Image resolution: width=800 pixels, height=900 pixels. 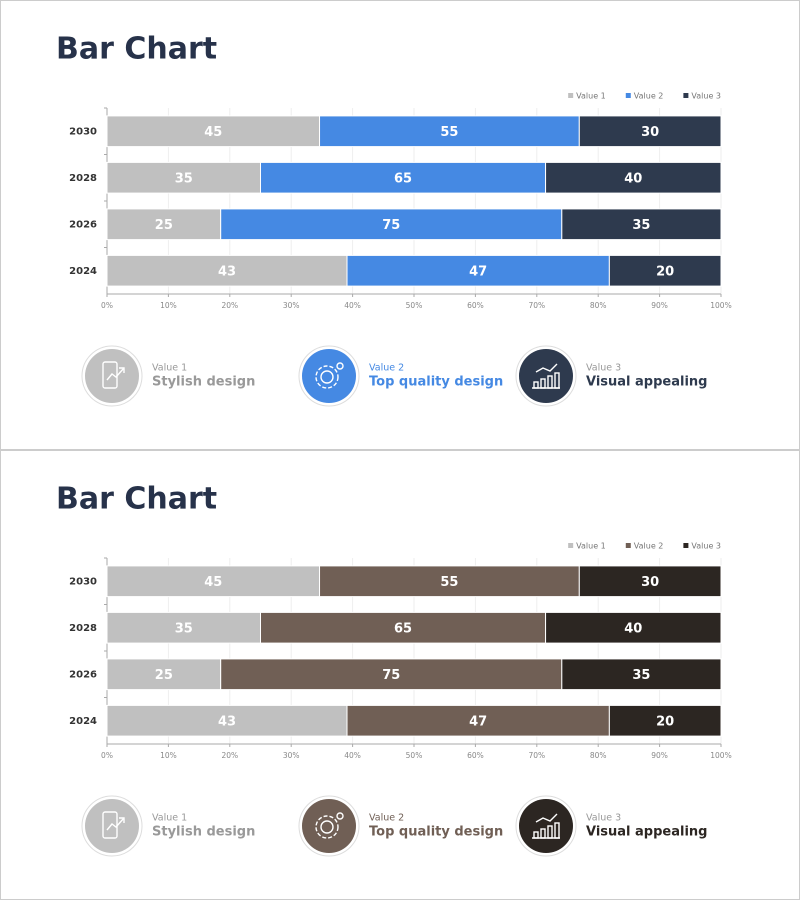 What do you see at coordinates (414, 755) in the screenshot?
I see `x-tick-label: 50%` at bounding box center [414, 755].